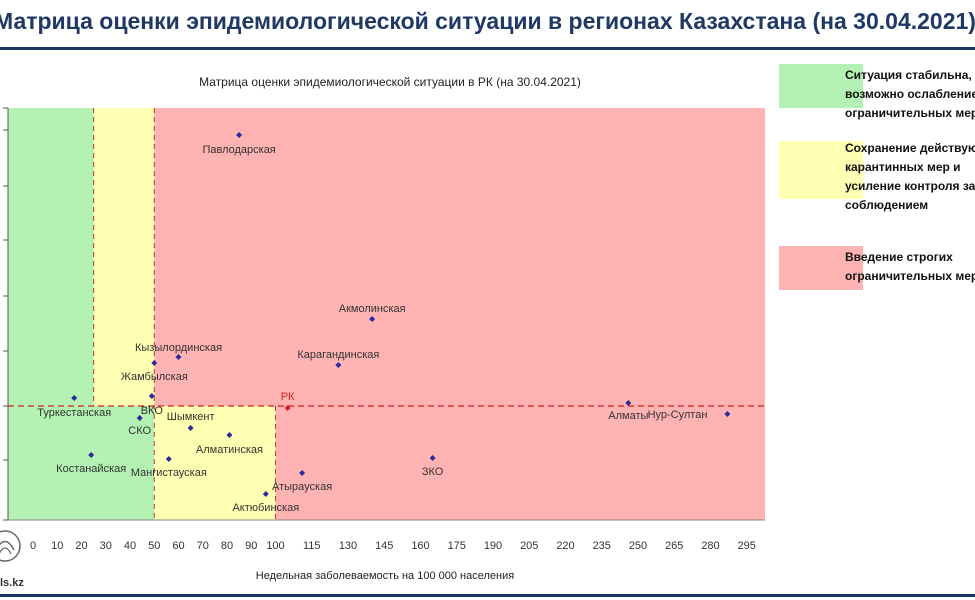  I want to click on x-tick-label: 0, so click(33, 546).